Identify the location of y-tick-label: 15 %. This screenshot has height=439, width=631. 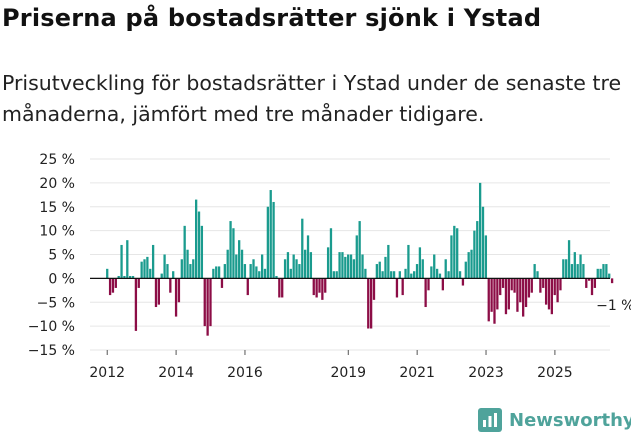
(57, 208).